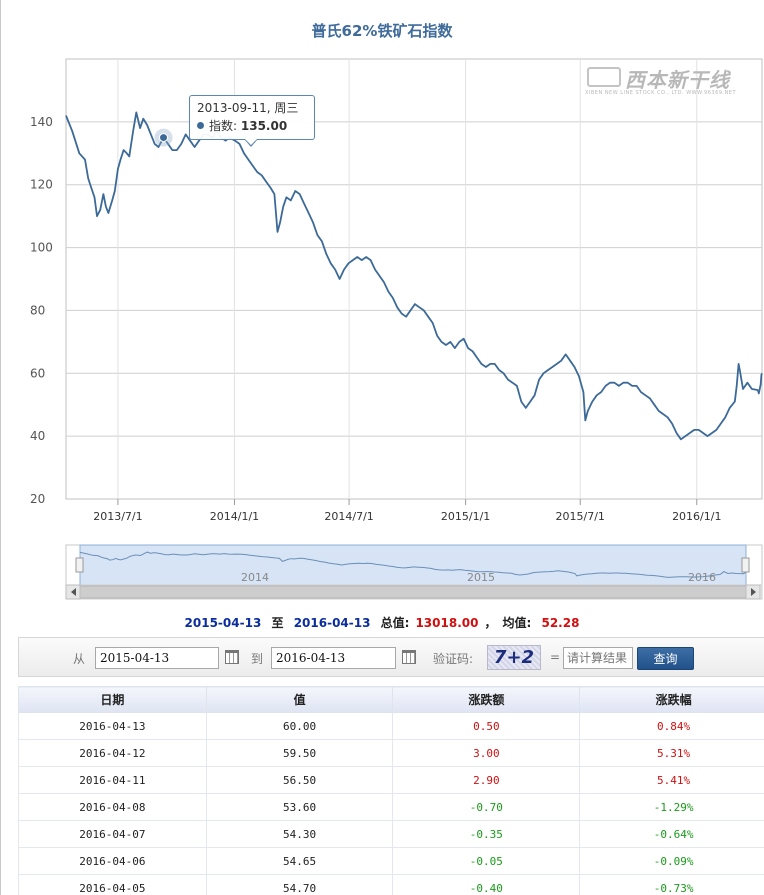 Image resolution: width=764 pixels, height=895 pixels. Describe the element at coordinates (671, 834) in the screenshot. I see `cell-pct: -0.64%` at that location.